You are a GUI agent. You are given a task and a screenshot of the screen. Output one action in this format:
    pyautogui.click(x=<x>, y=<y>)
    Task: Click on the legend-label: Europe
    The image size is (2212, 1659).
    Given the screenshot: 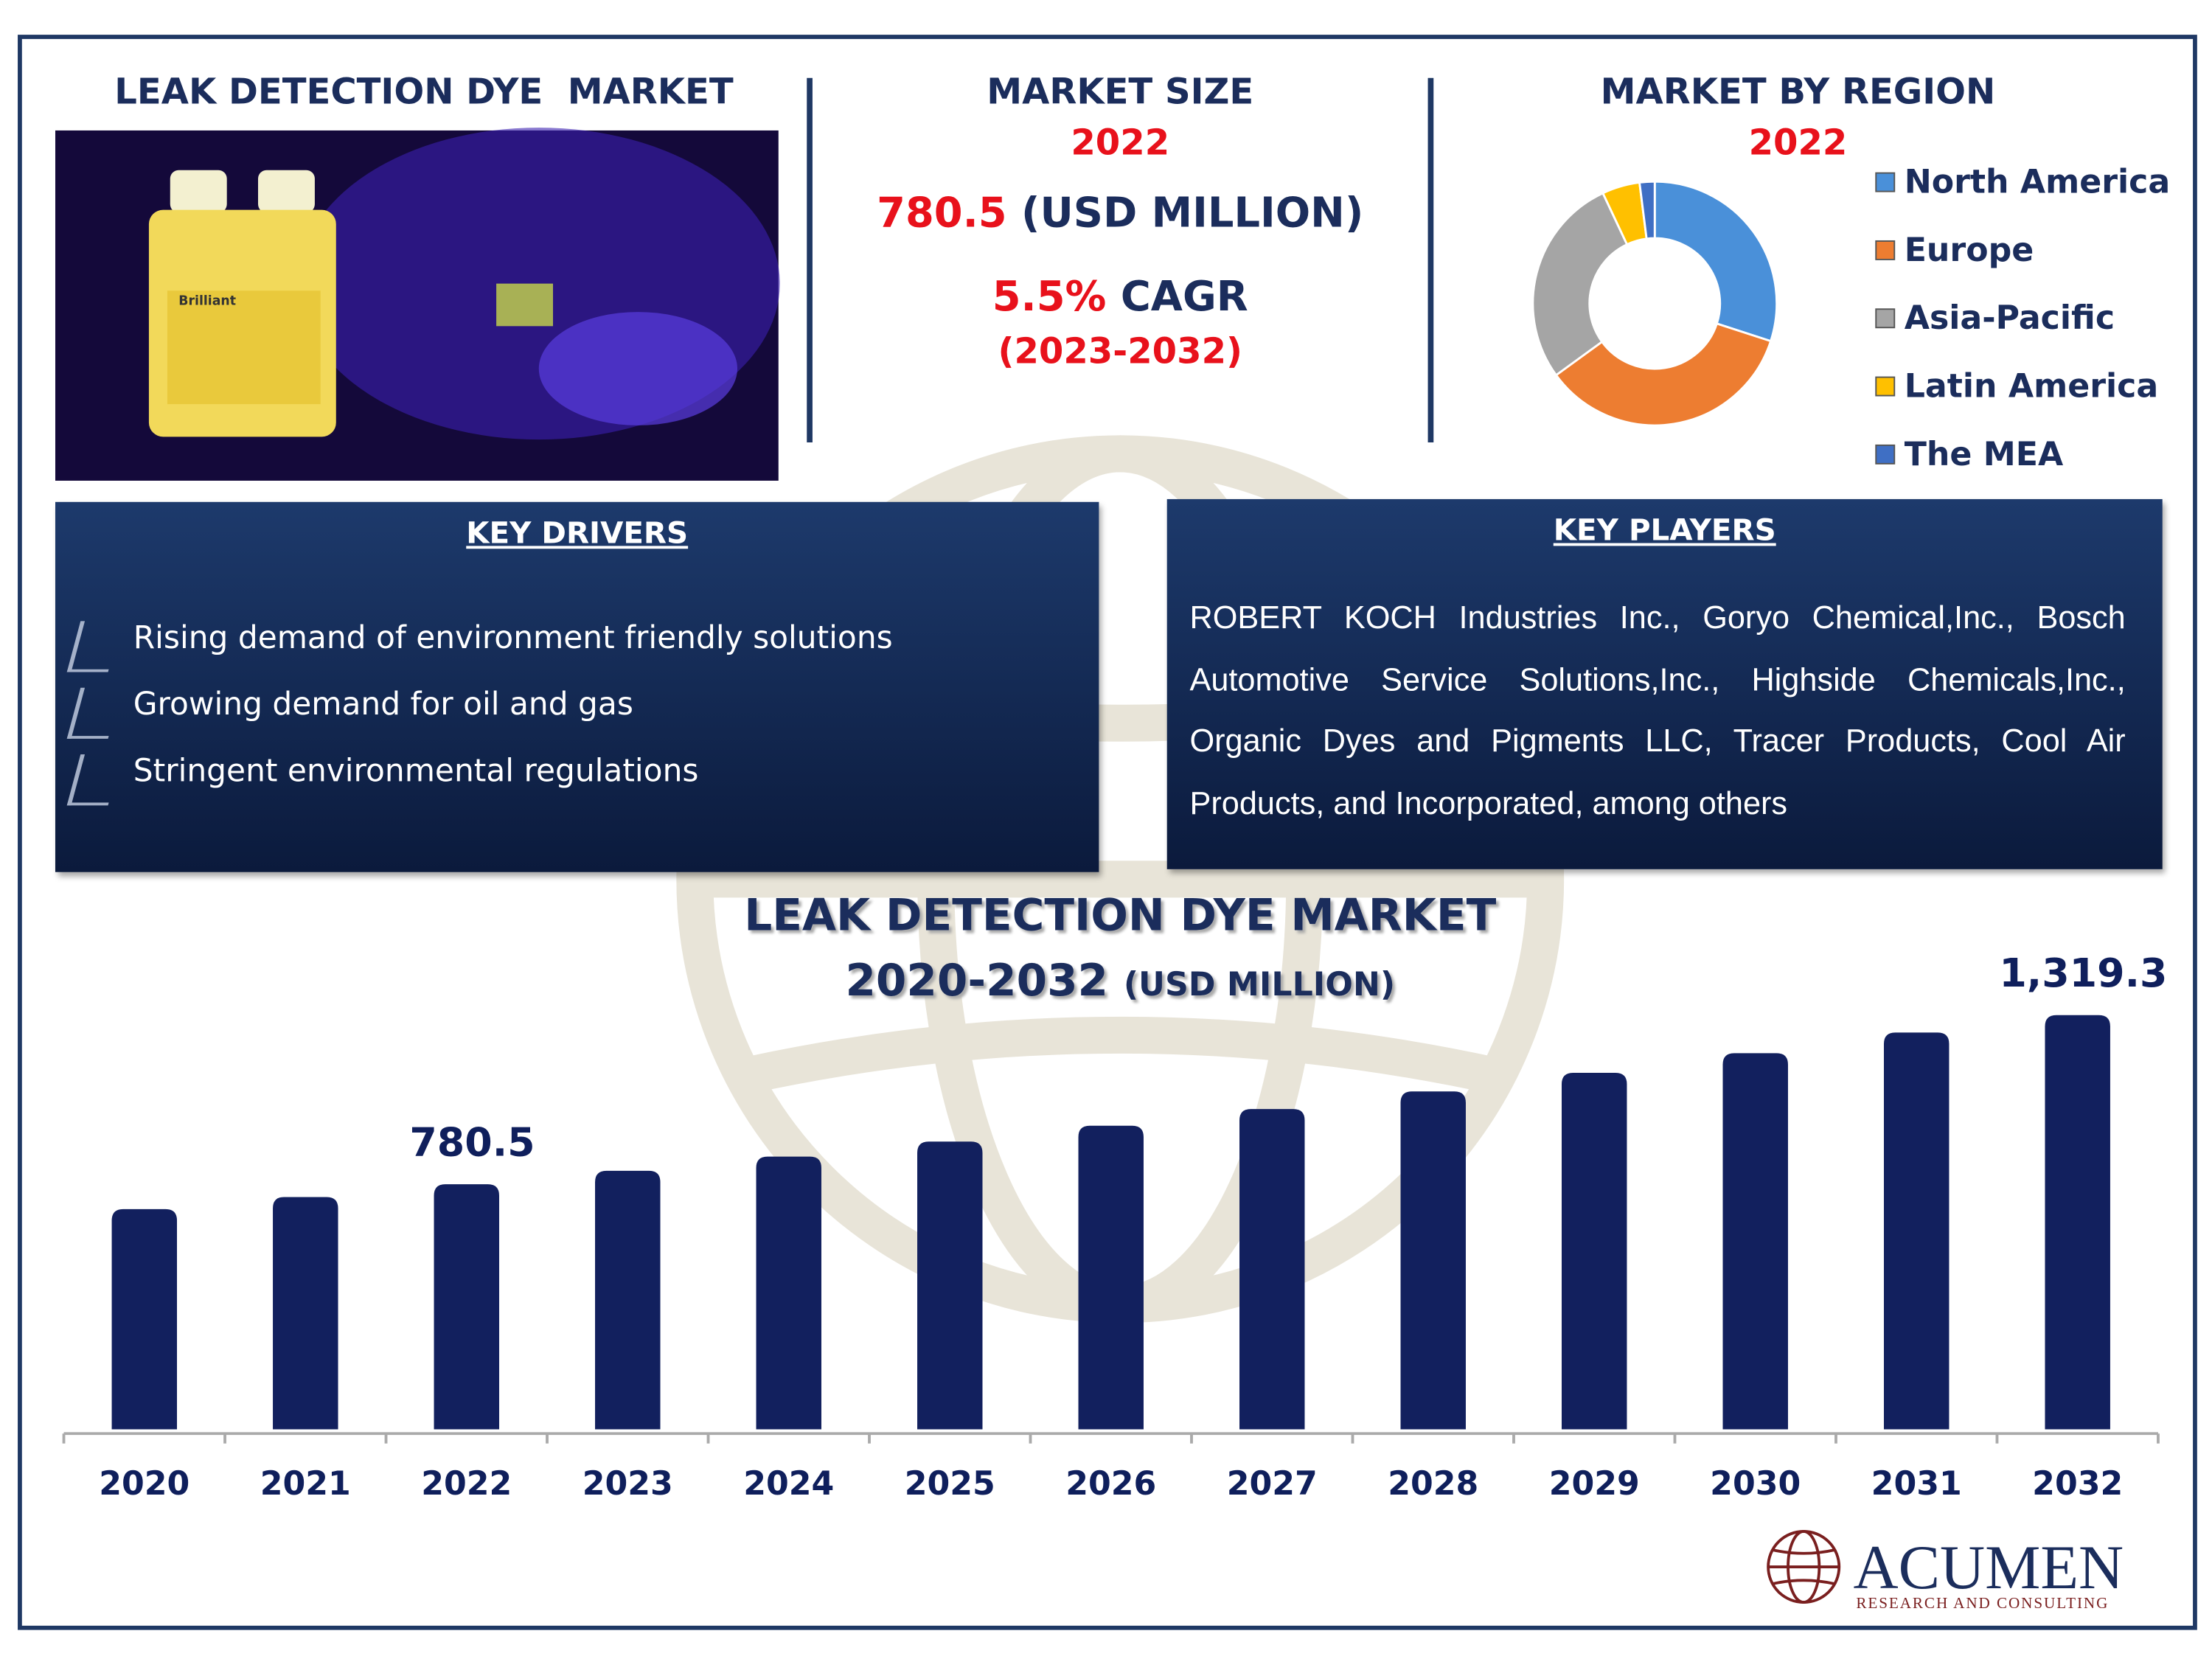 What is the action you would take?
    pyautogui.click(x=1969, y=250)
    